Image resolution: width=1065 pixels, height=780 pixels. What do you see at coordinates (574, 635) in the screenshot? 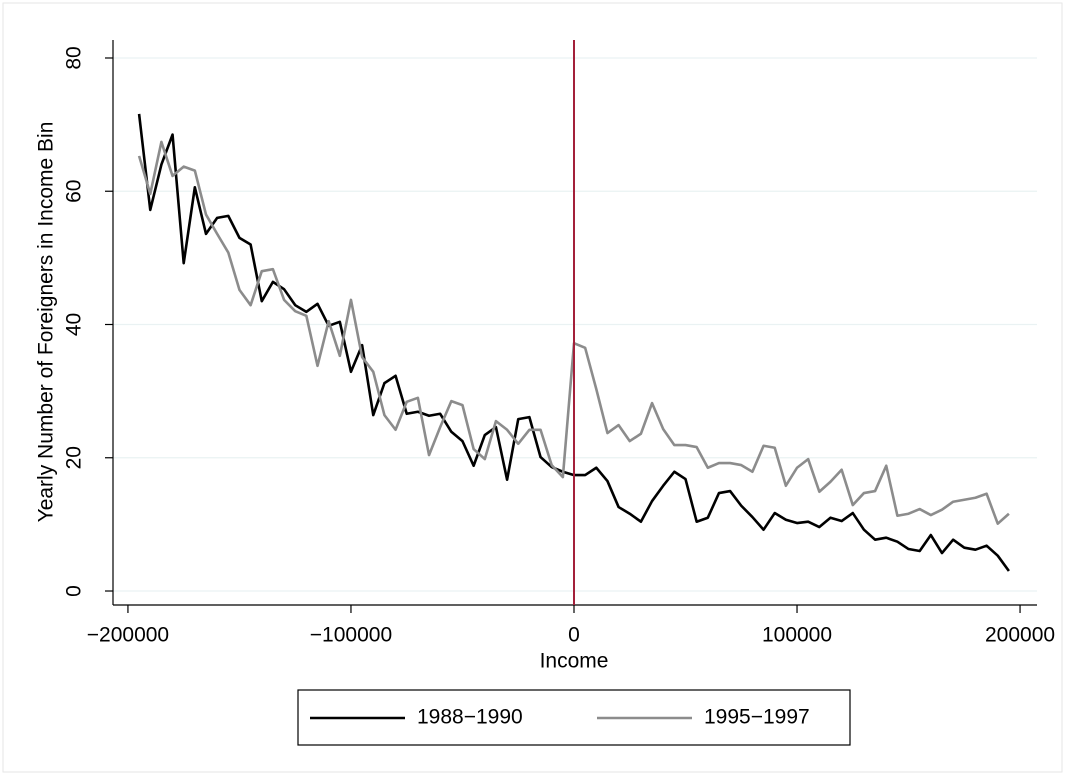
I see `x-tick-label: 0` at bounding box center [574, 635].